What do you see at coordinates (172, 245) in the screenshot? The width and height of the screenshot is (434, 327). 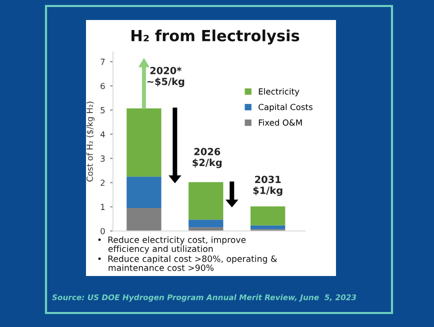 I see `text: • Reduce electricity cost, improve efficiency and utilization` at bounding box center [172, 245].